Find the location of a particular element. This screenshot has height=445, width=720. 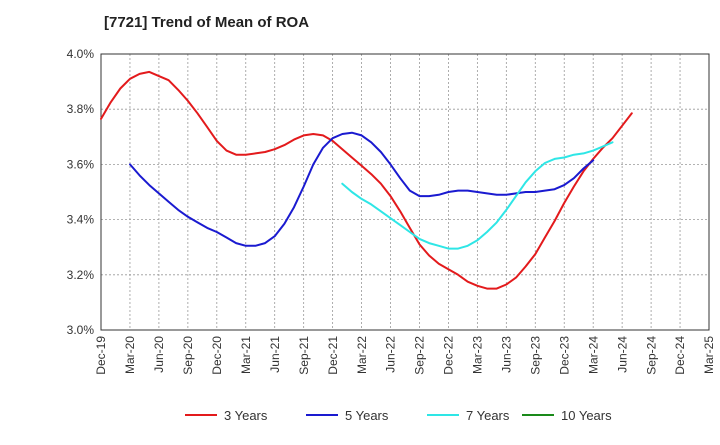

x-tick-label: Dec-19 is located at coordinates (101, 355).